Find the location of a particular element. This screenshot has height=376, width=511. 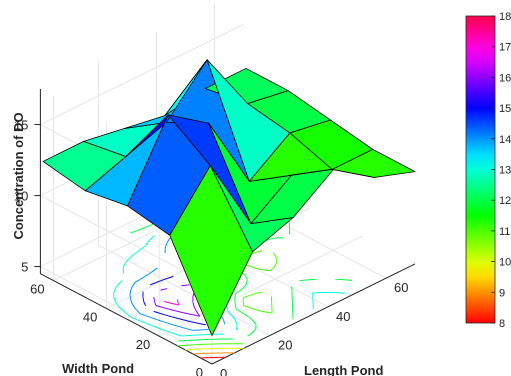

z-tick-label: 10 is located at coordinates (21, 196).